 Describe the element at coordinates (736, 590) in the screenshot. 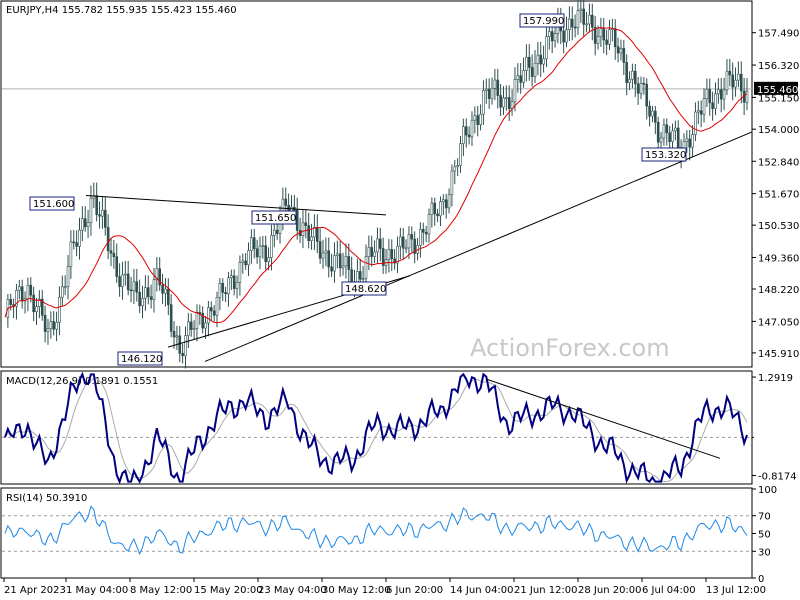

I see `time-tick-label: 13 Jul 12:00` at that location.